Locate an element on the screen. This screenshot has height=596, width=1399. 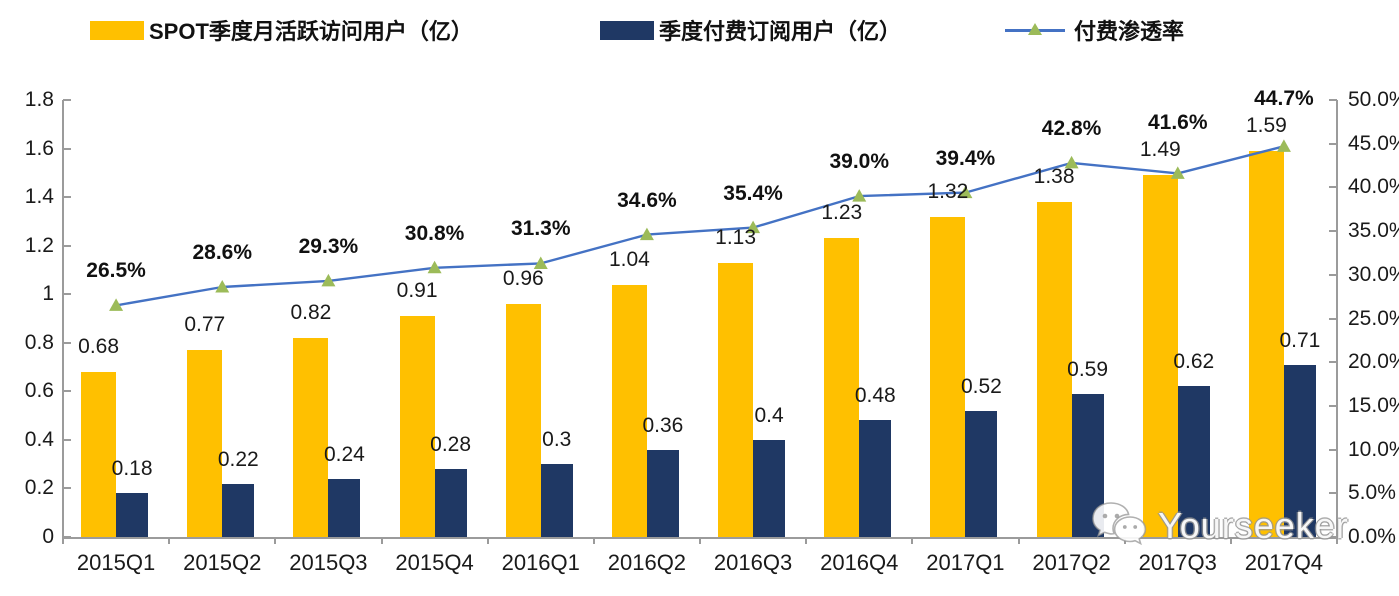
right-axis-tick-label: 30.0% is located at coordinates (1373, 274).